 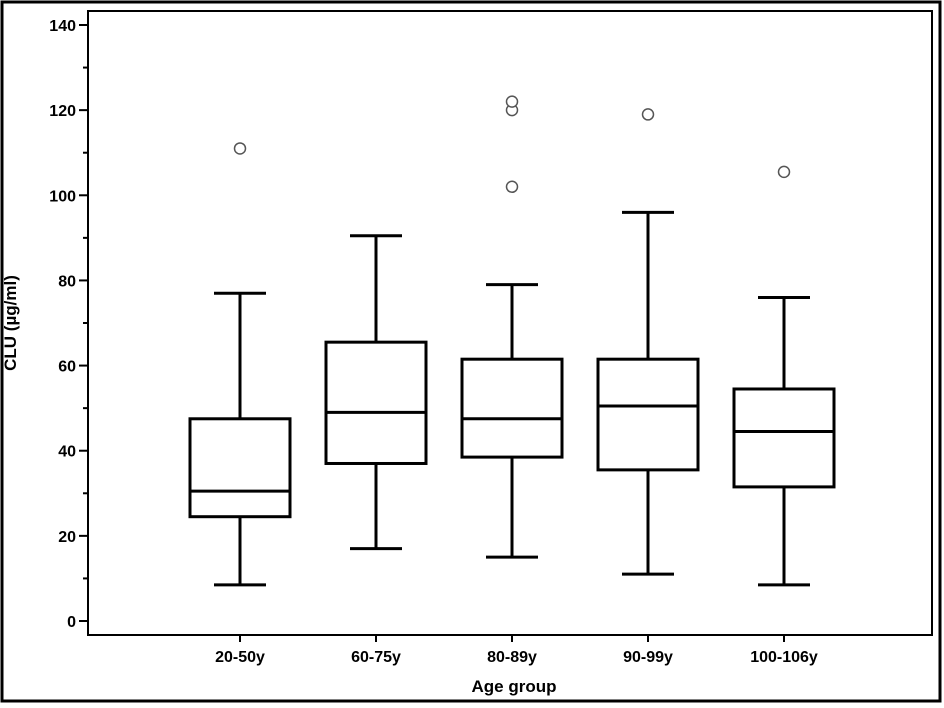 What do you see at coordinates (67, 452) in the screenshot?
I see `y-tick-label: 40` at bounding box center [67, 452].